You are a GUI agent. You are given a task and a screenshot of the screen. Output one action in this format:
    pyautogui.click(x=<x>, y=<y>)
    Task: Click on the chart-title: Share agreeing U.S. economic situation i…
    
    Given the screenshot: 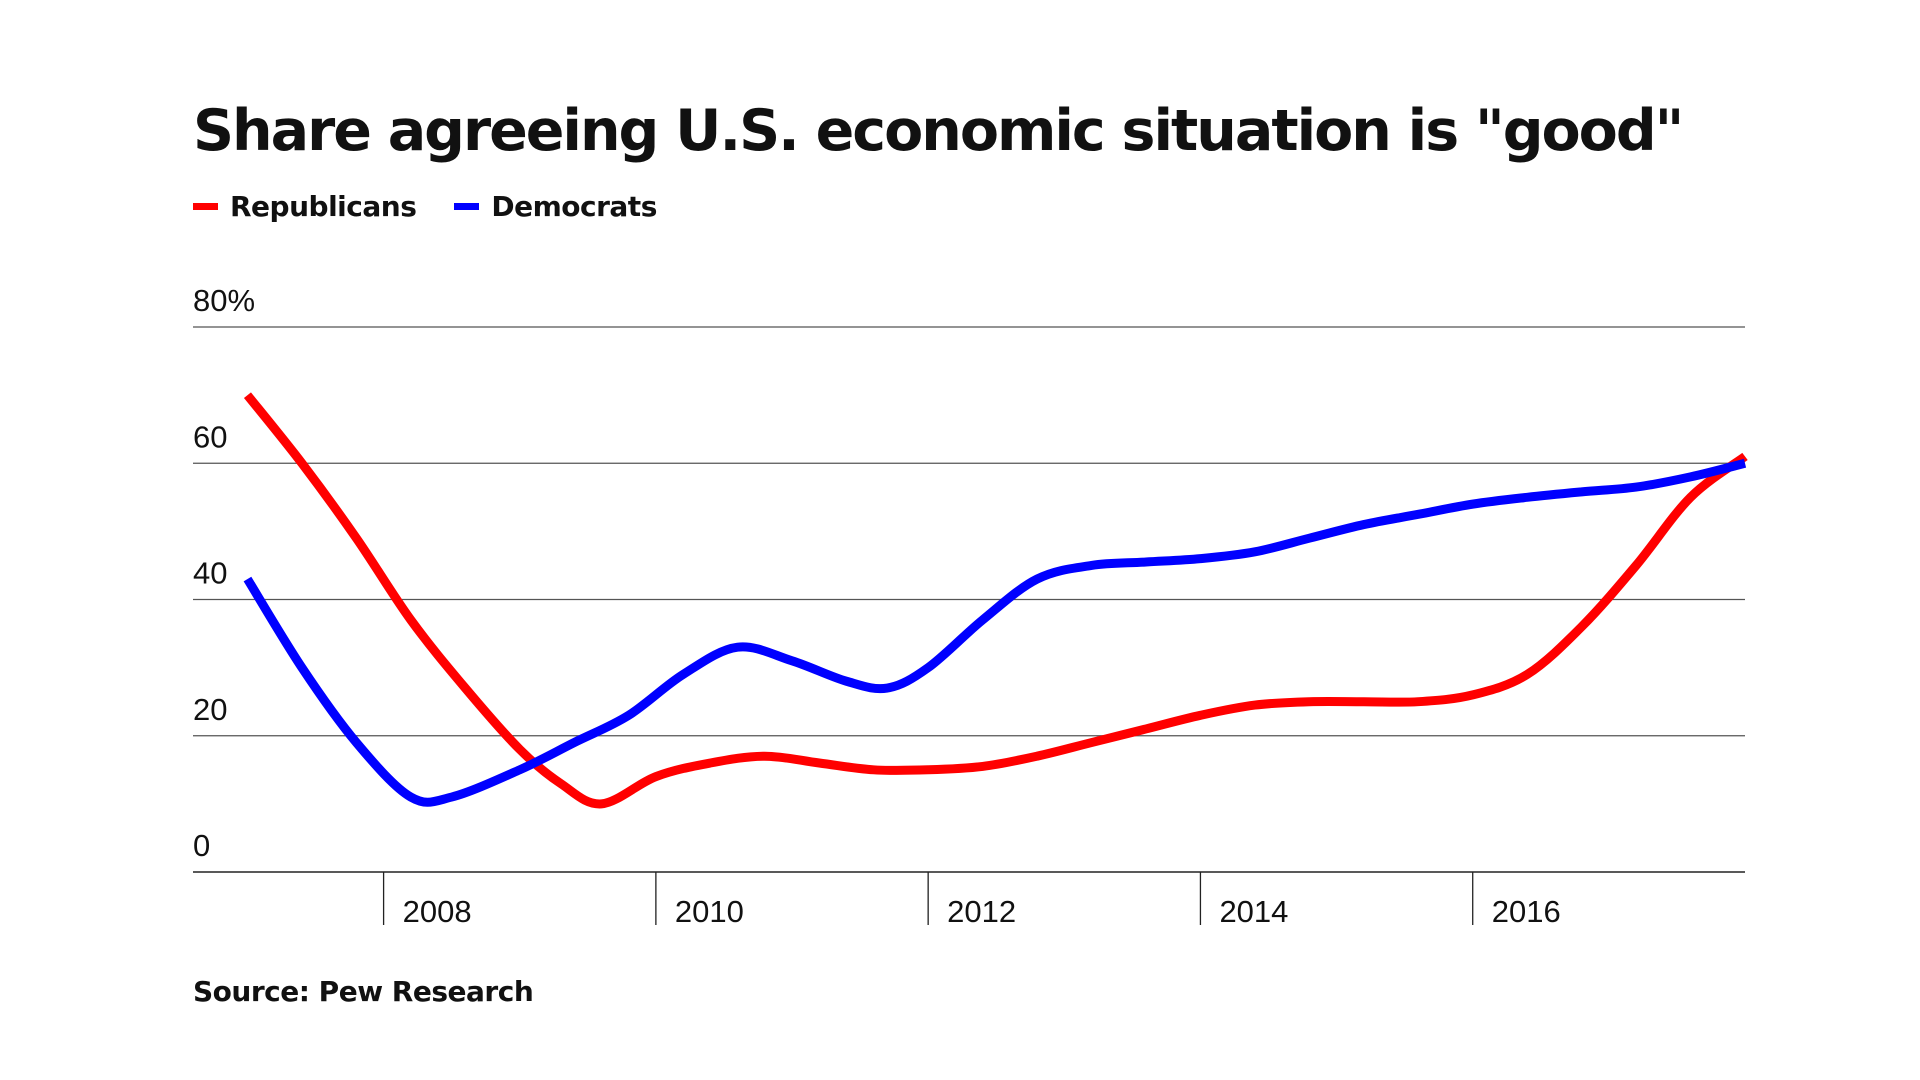 What is the action you would take?
    pyautogui.click(x=938, y=131)
    